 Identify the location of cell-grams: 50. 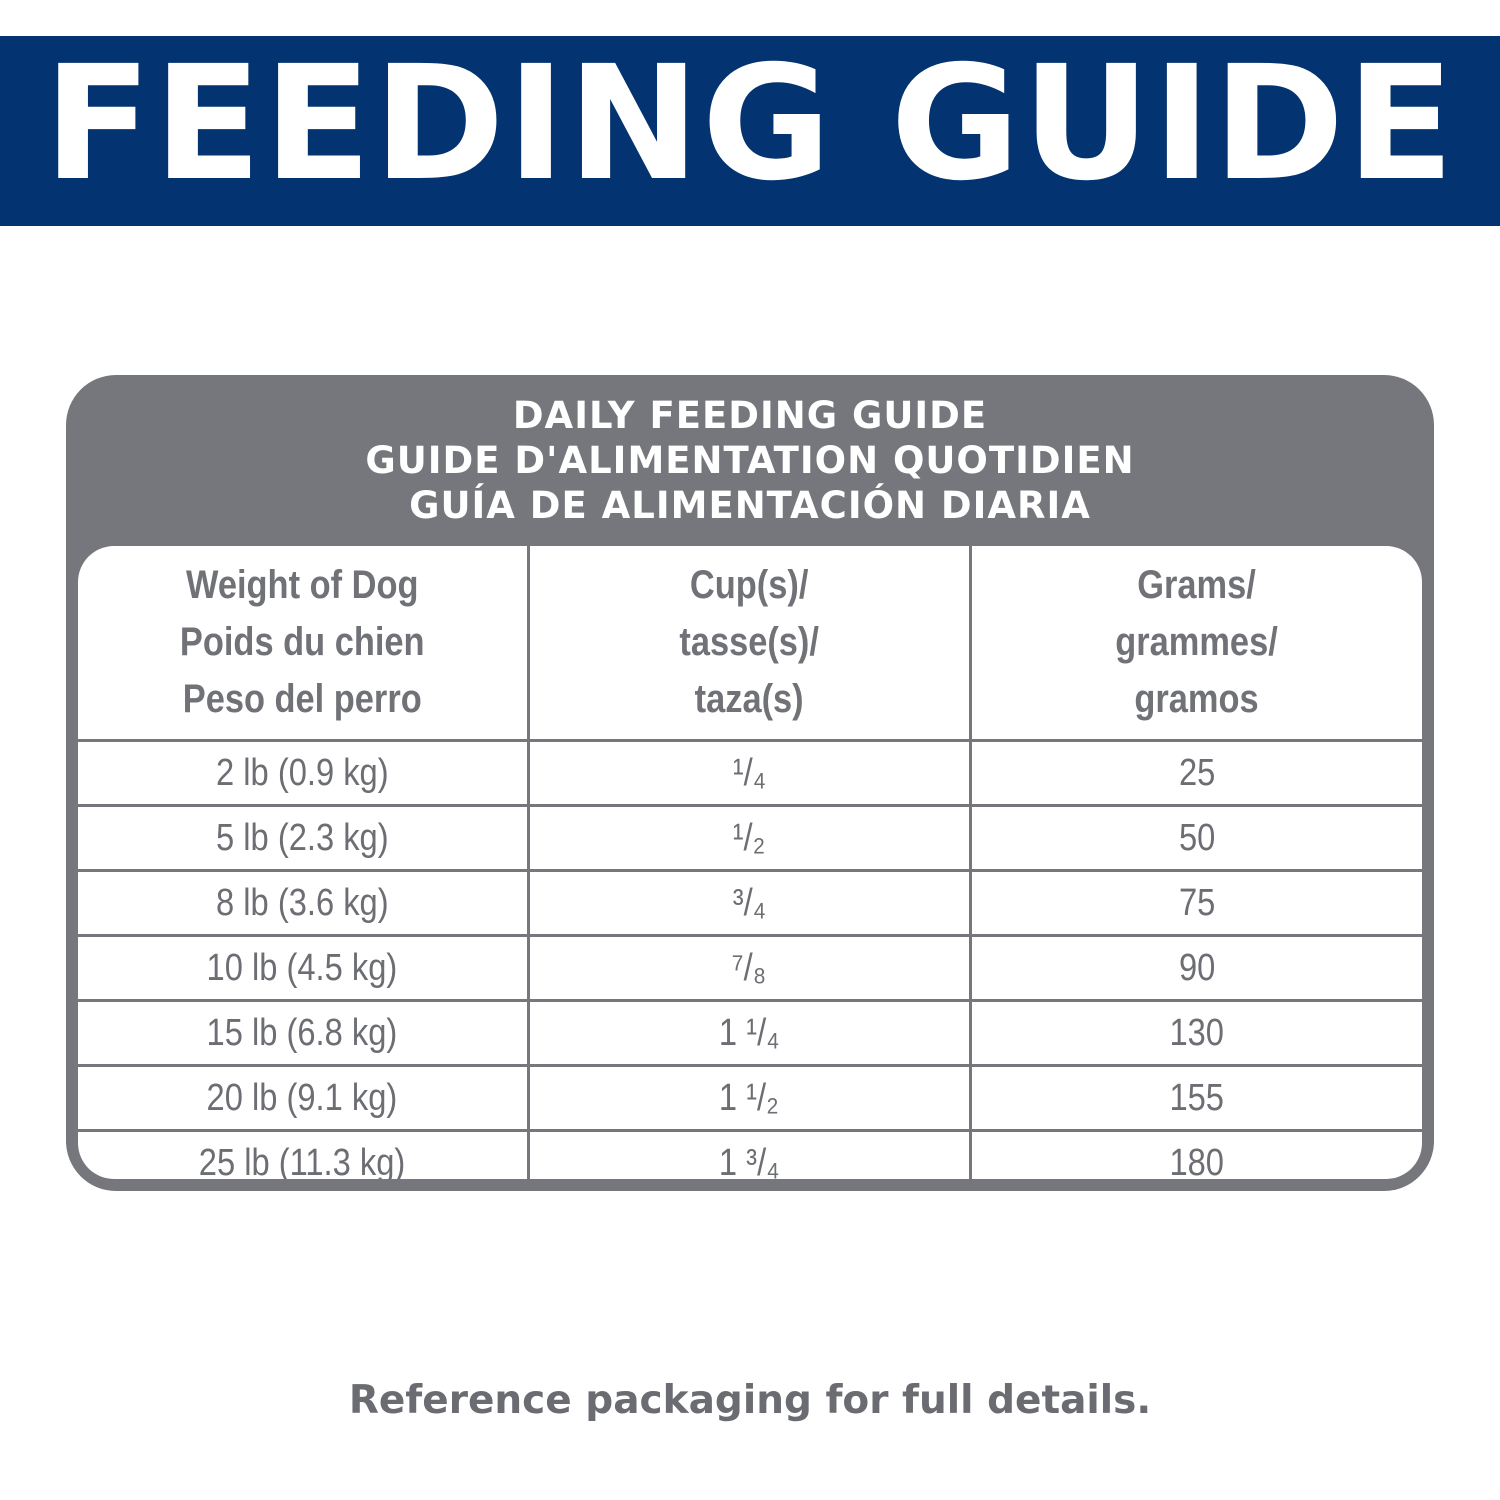
(1195, 837).